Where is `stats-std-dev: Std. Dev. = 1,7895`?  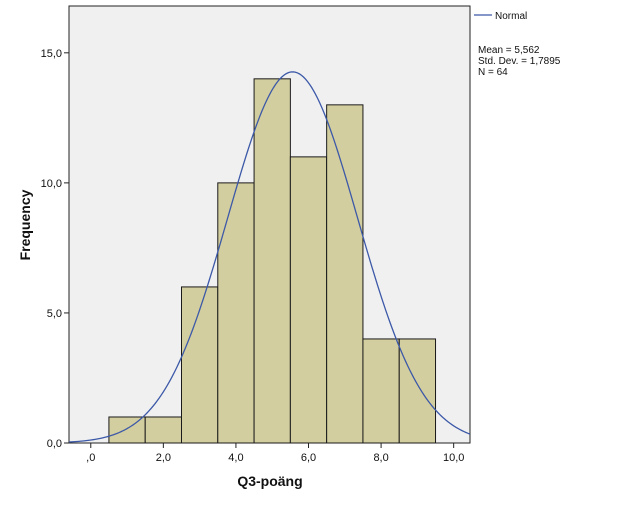
stats-std-dev: Std. Dev. = 1,7895 is located at coordinates (519, 61).